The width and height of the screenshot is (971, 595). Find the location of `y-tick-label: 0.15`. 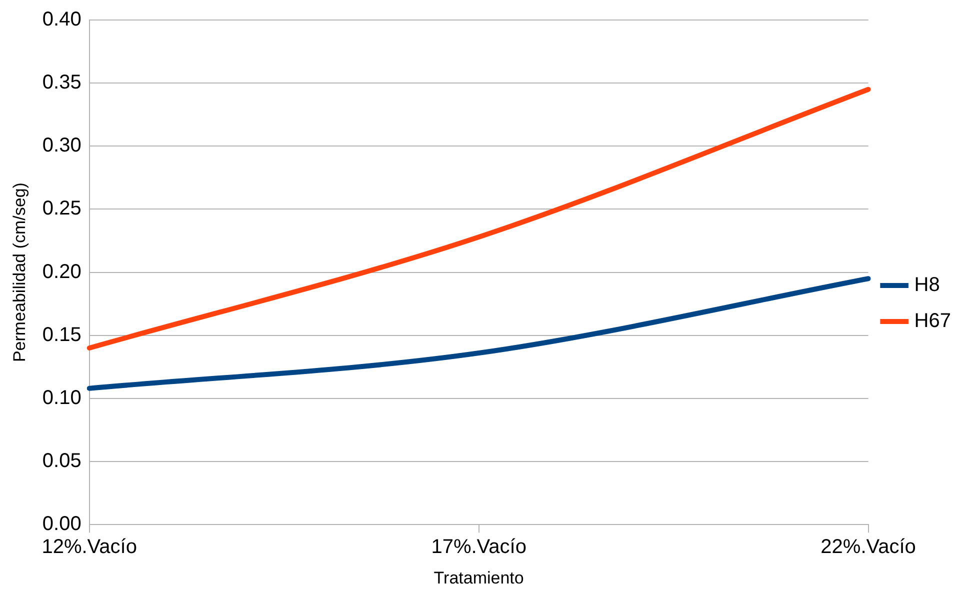

y-tick-label: 0.15 is located at coordinates (62, 335).